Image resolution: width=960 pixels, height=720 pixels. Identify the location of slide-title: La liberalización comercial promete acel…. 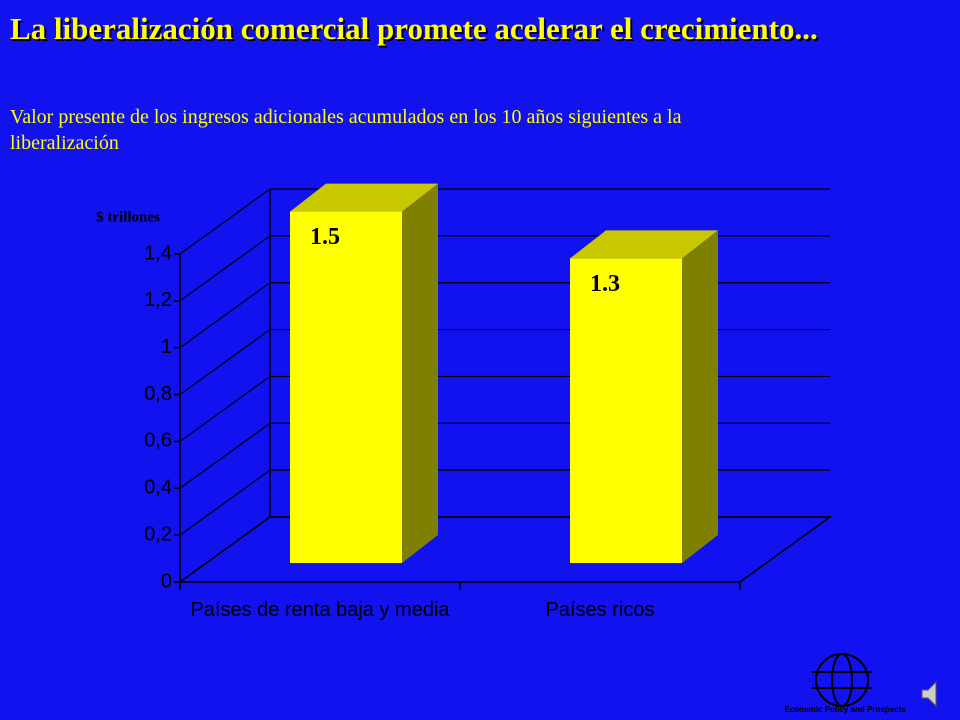
(414, 28).